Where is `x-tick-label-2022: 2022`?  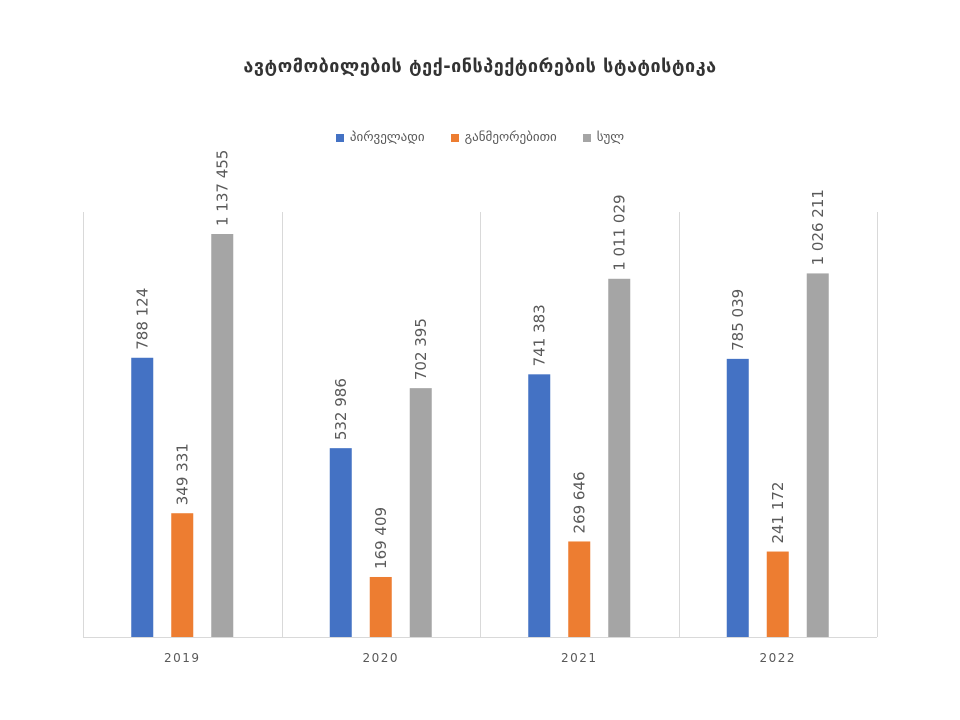 x-tick-label-2022: 2022 is located at coordinates (777, 658).